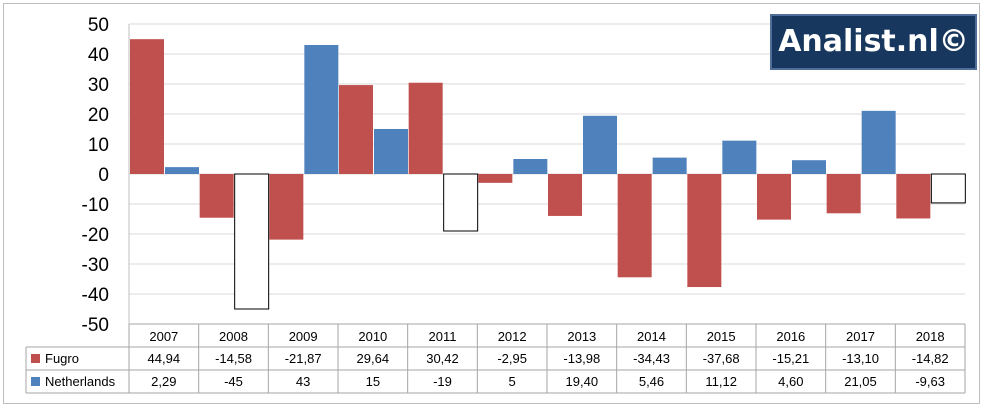 This screenshot has height=409, width=985. I want to click on category-label: 2008, so click(233, 336).